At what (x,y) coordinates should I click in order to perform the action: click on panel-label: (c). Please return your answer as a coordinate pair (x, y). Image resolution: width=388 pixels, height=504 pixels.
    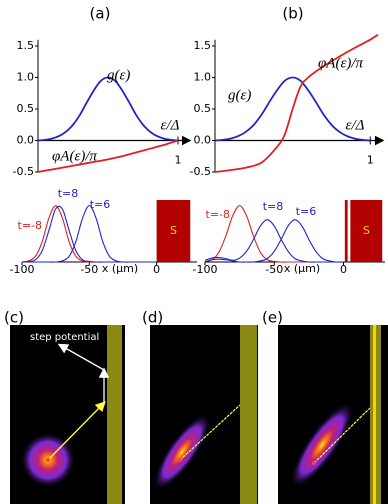
    Looking at the image, I should click on (14, 318).